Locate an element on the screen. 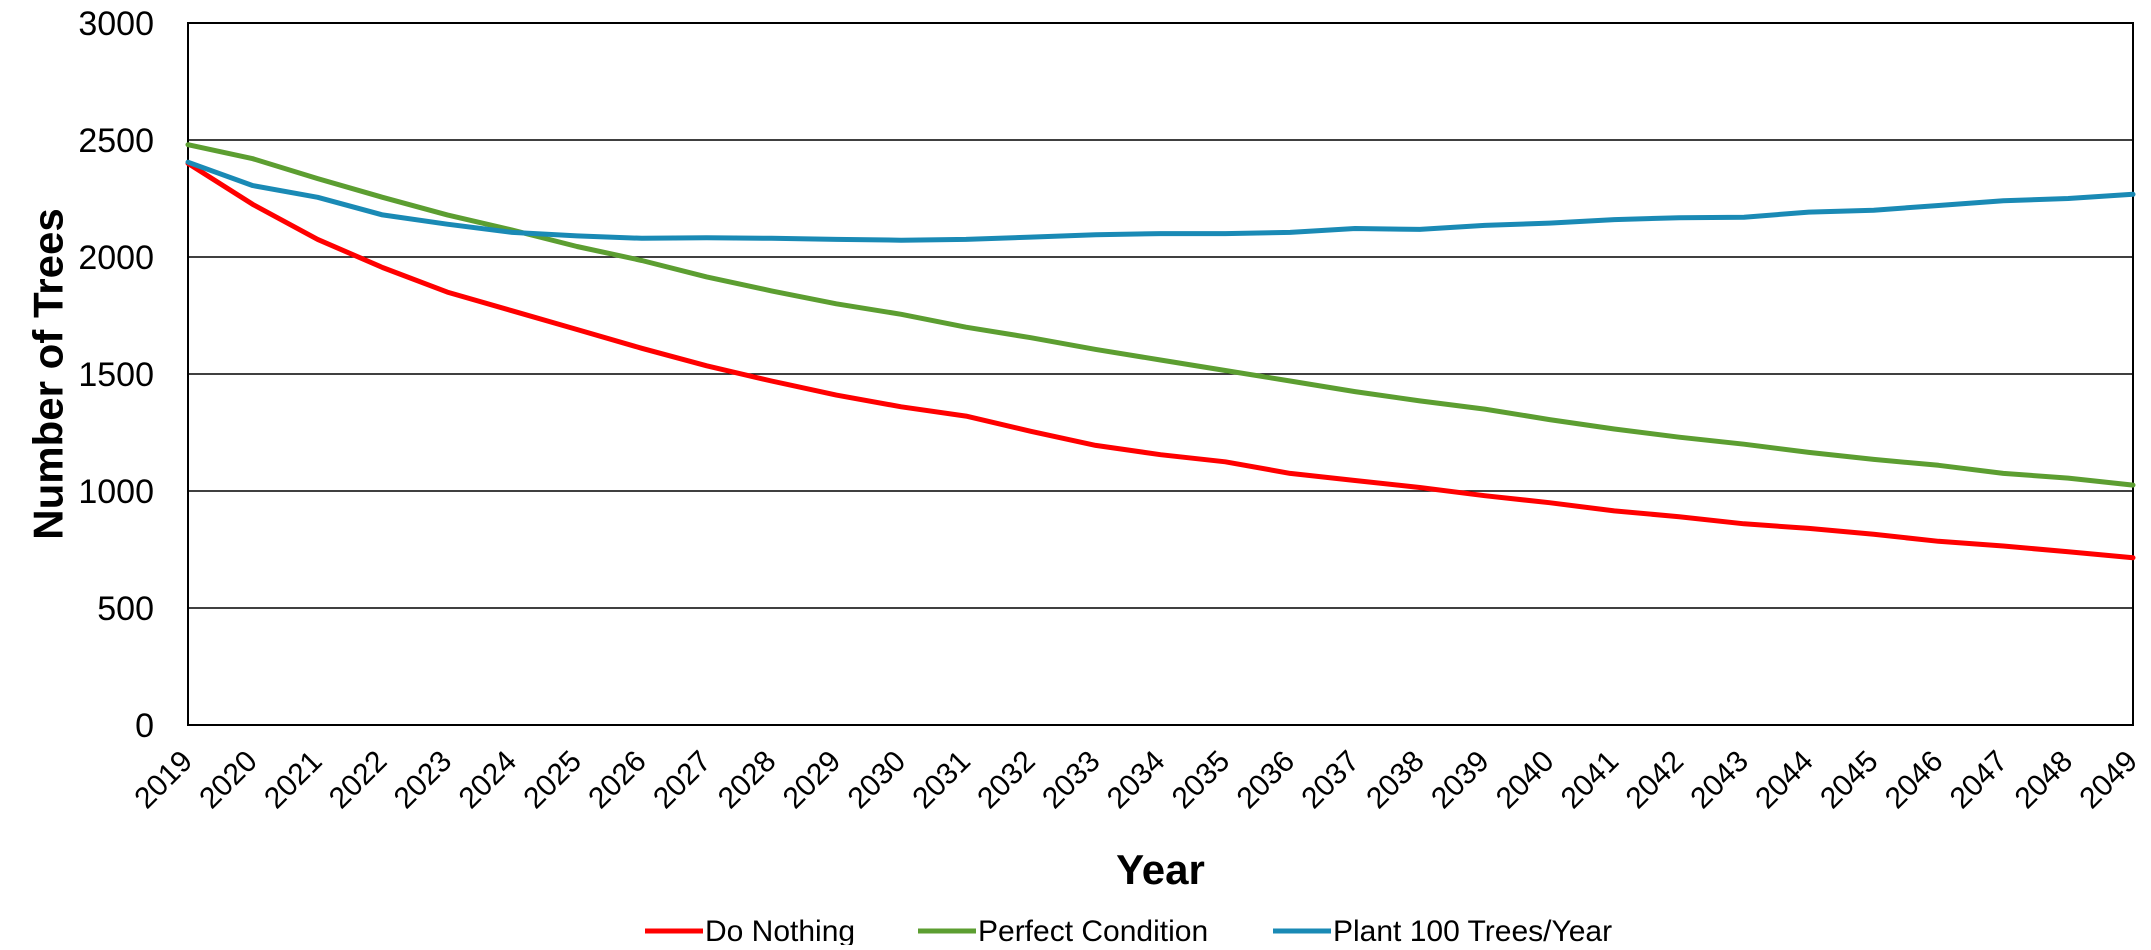 The height and width of the screenshot is (950, 2151). series-line-plant-100-trees-year is located at coordinates (1160, 201).